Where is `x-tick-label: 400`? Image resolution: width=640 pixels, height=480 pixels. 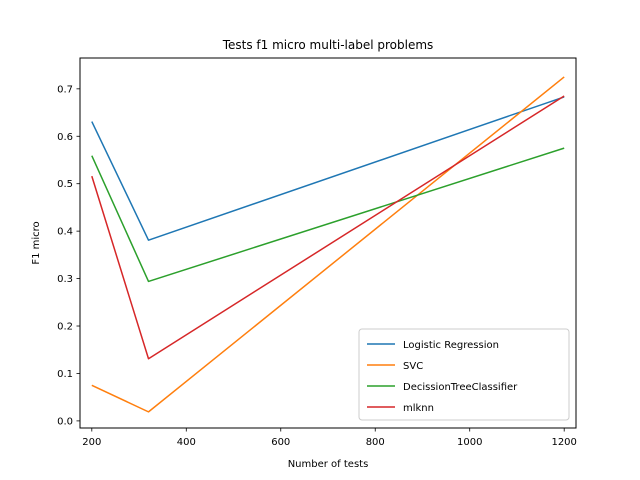 x-tick-label: 400 is located at coordinates (186, 442).